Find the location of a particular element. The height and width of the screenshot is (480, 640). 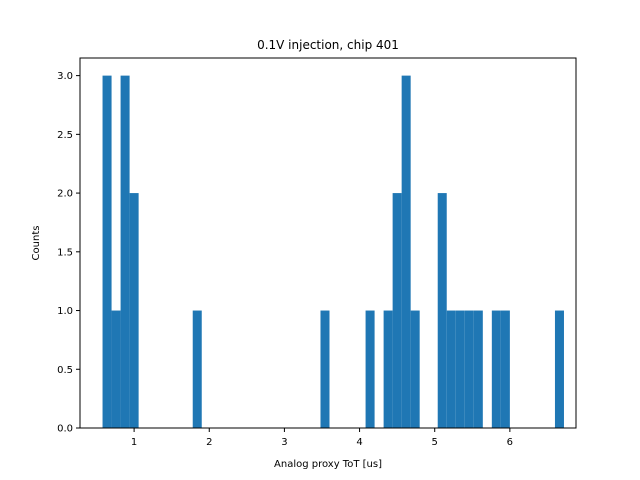

x-tick-label: 5 is located at coordinates (435, 442).